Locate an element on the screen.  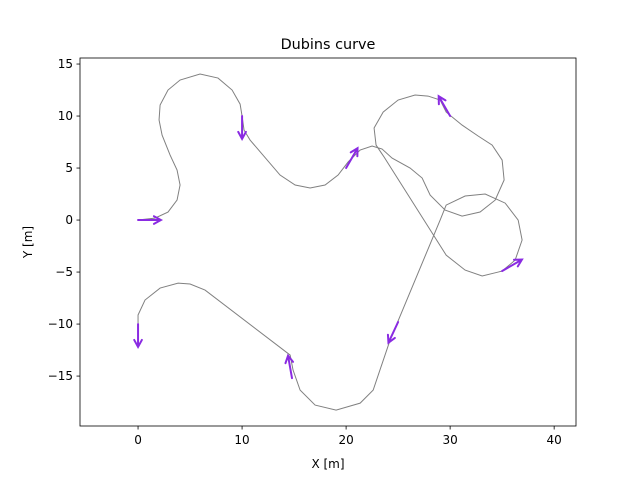
y-tick-label: −15 is located at coordinates (60, 376).